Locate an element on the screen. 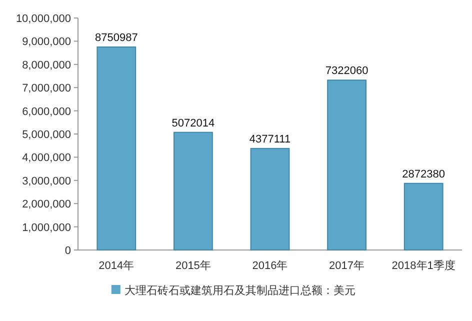 The image size is (472, 321). y-tick-label: 0 is located at coordinates (67, 251).